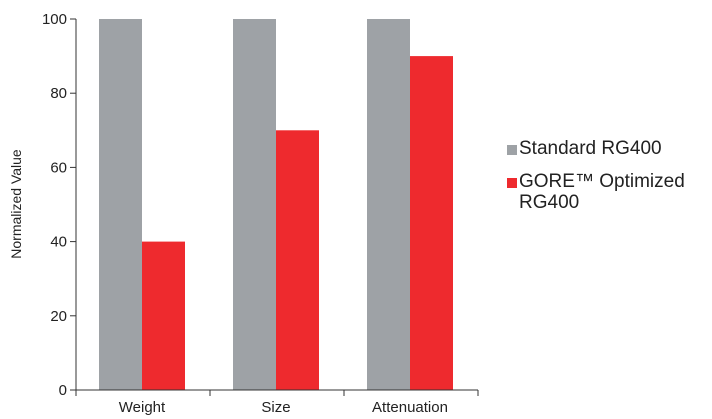  Describe the element at coordinates (54, 19) in the screenshot. I see `y-tick-label: 100` at that location.